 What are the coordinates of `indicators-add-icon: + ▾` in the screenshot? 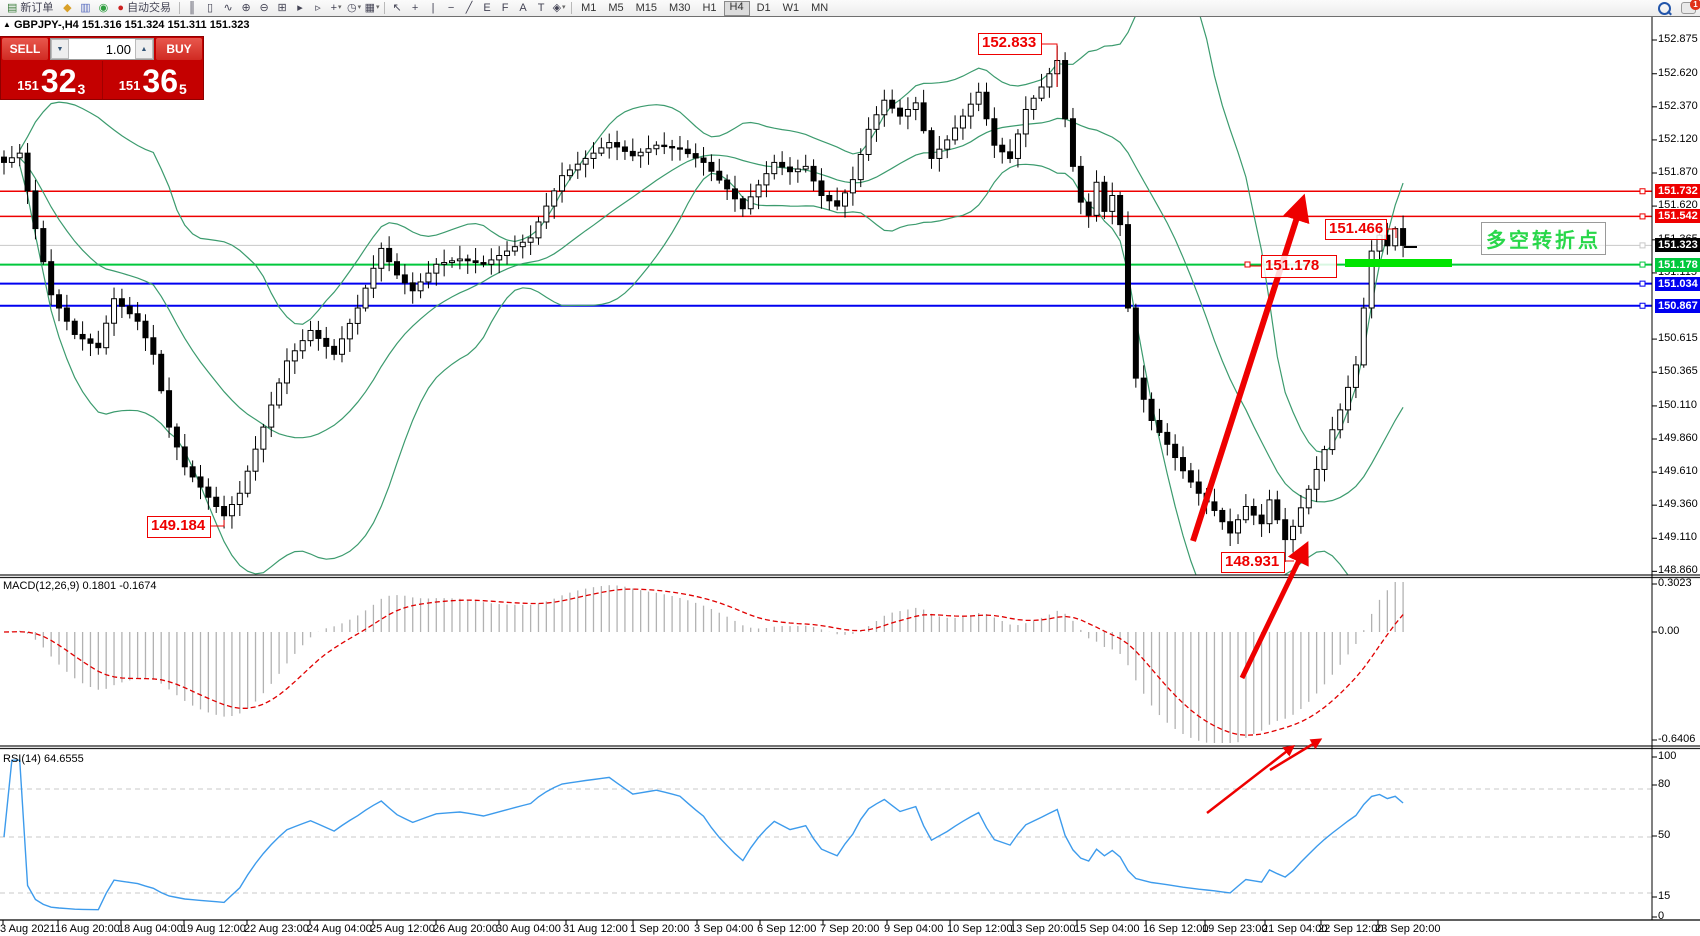 It's located at (336, 8).